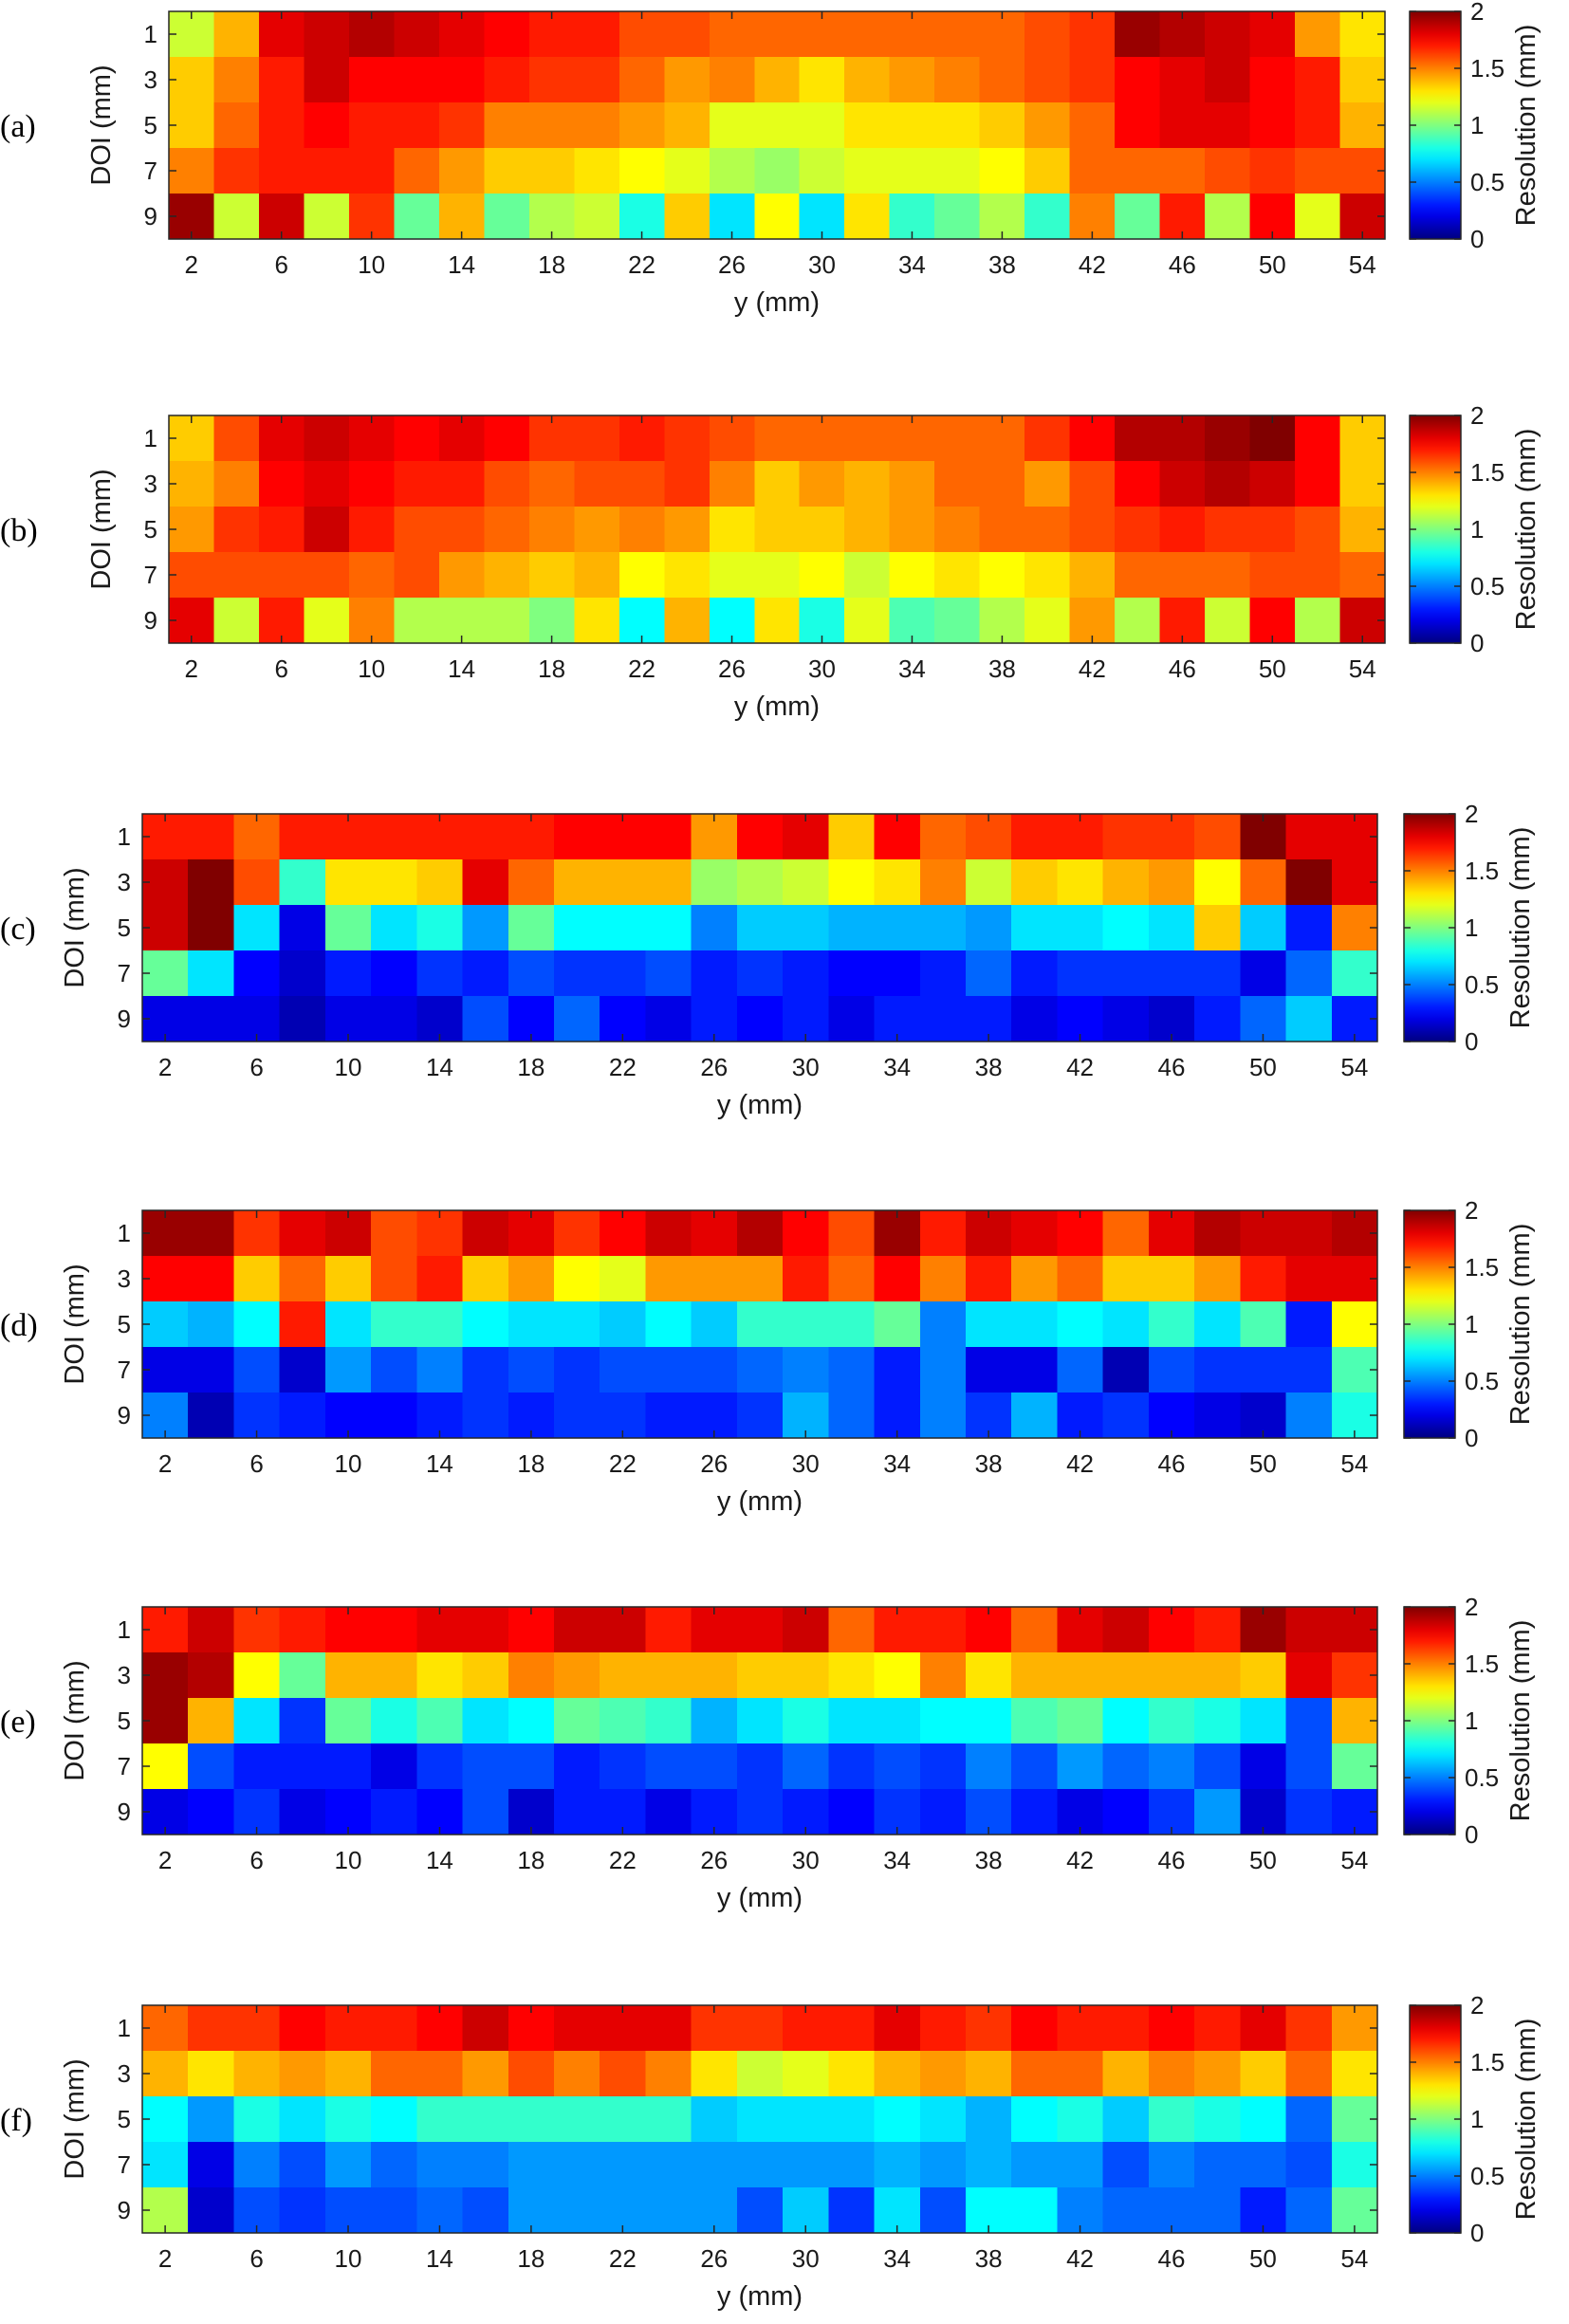 The height and width of the screenshot is (2324, 1569). I want to click on x-tick-label: 42, so click(1092, 264).